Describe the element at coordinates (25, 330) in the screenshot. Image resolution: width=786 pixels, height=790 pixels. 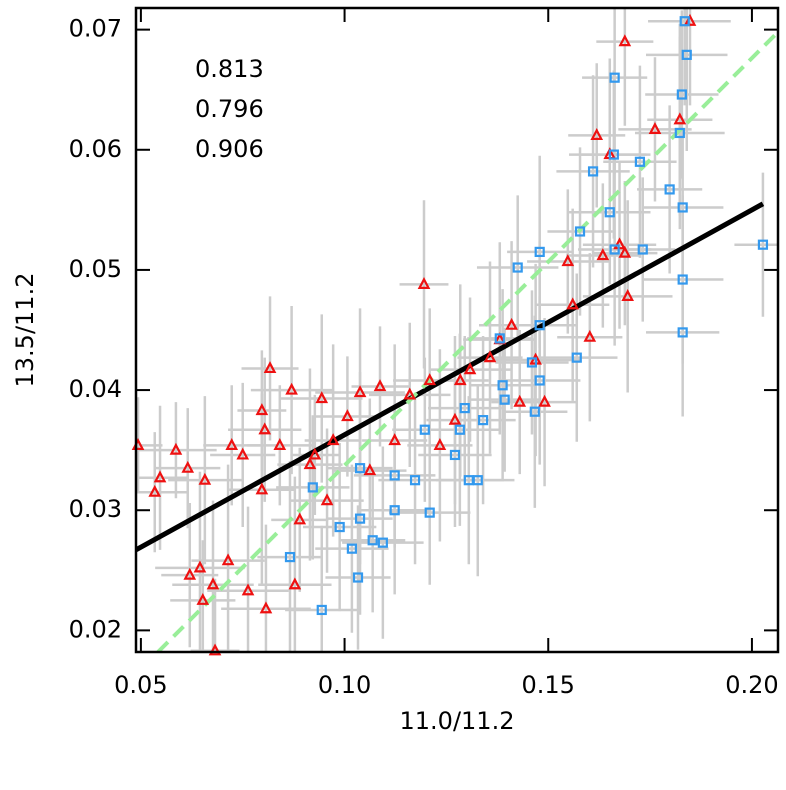
I see `y-axis-label: 13.5/11.2` at that location.